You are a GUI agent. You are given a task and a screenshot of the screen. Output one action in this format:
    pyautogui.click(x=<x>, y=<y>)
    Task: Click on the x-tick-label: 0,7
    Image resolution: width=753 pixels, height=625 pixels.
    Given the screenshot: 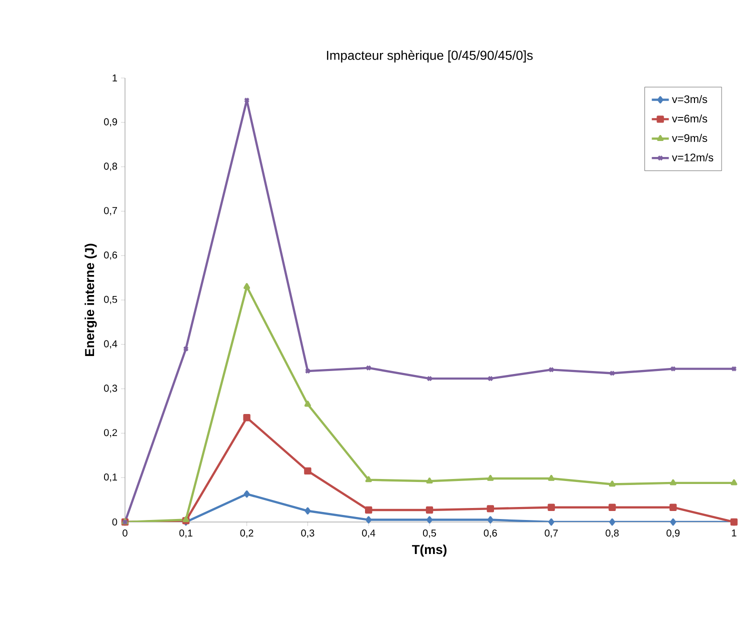 What is the action you would take?
    pyautogui.click(x=551, y=534)
    